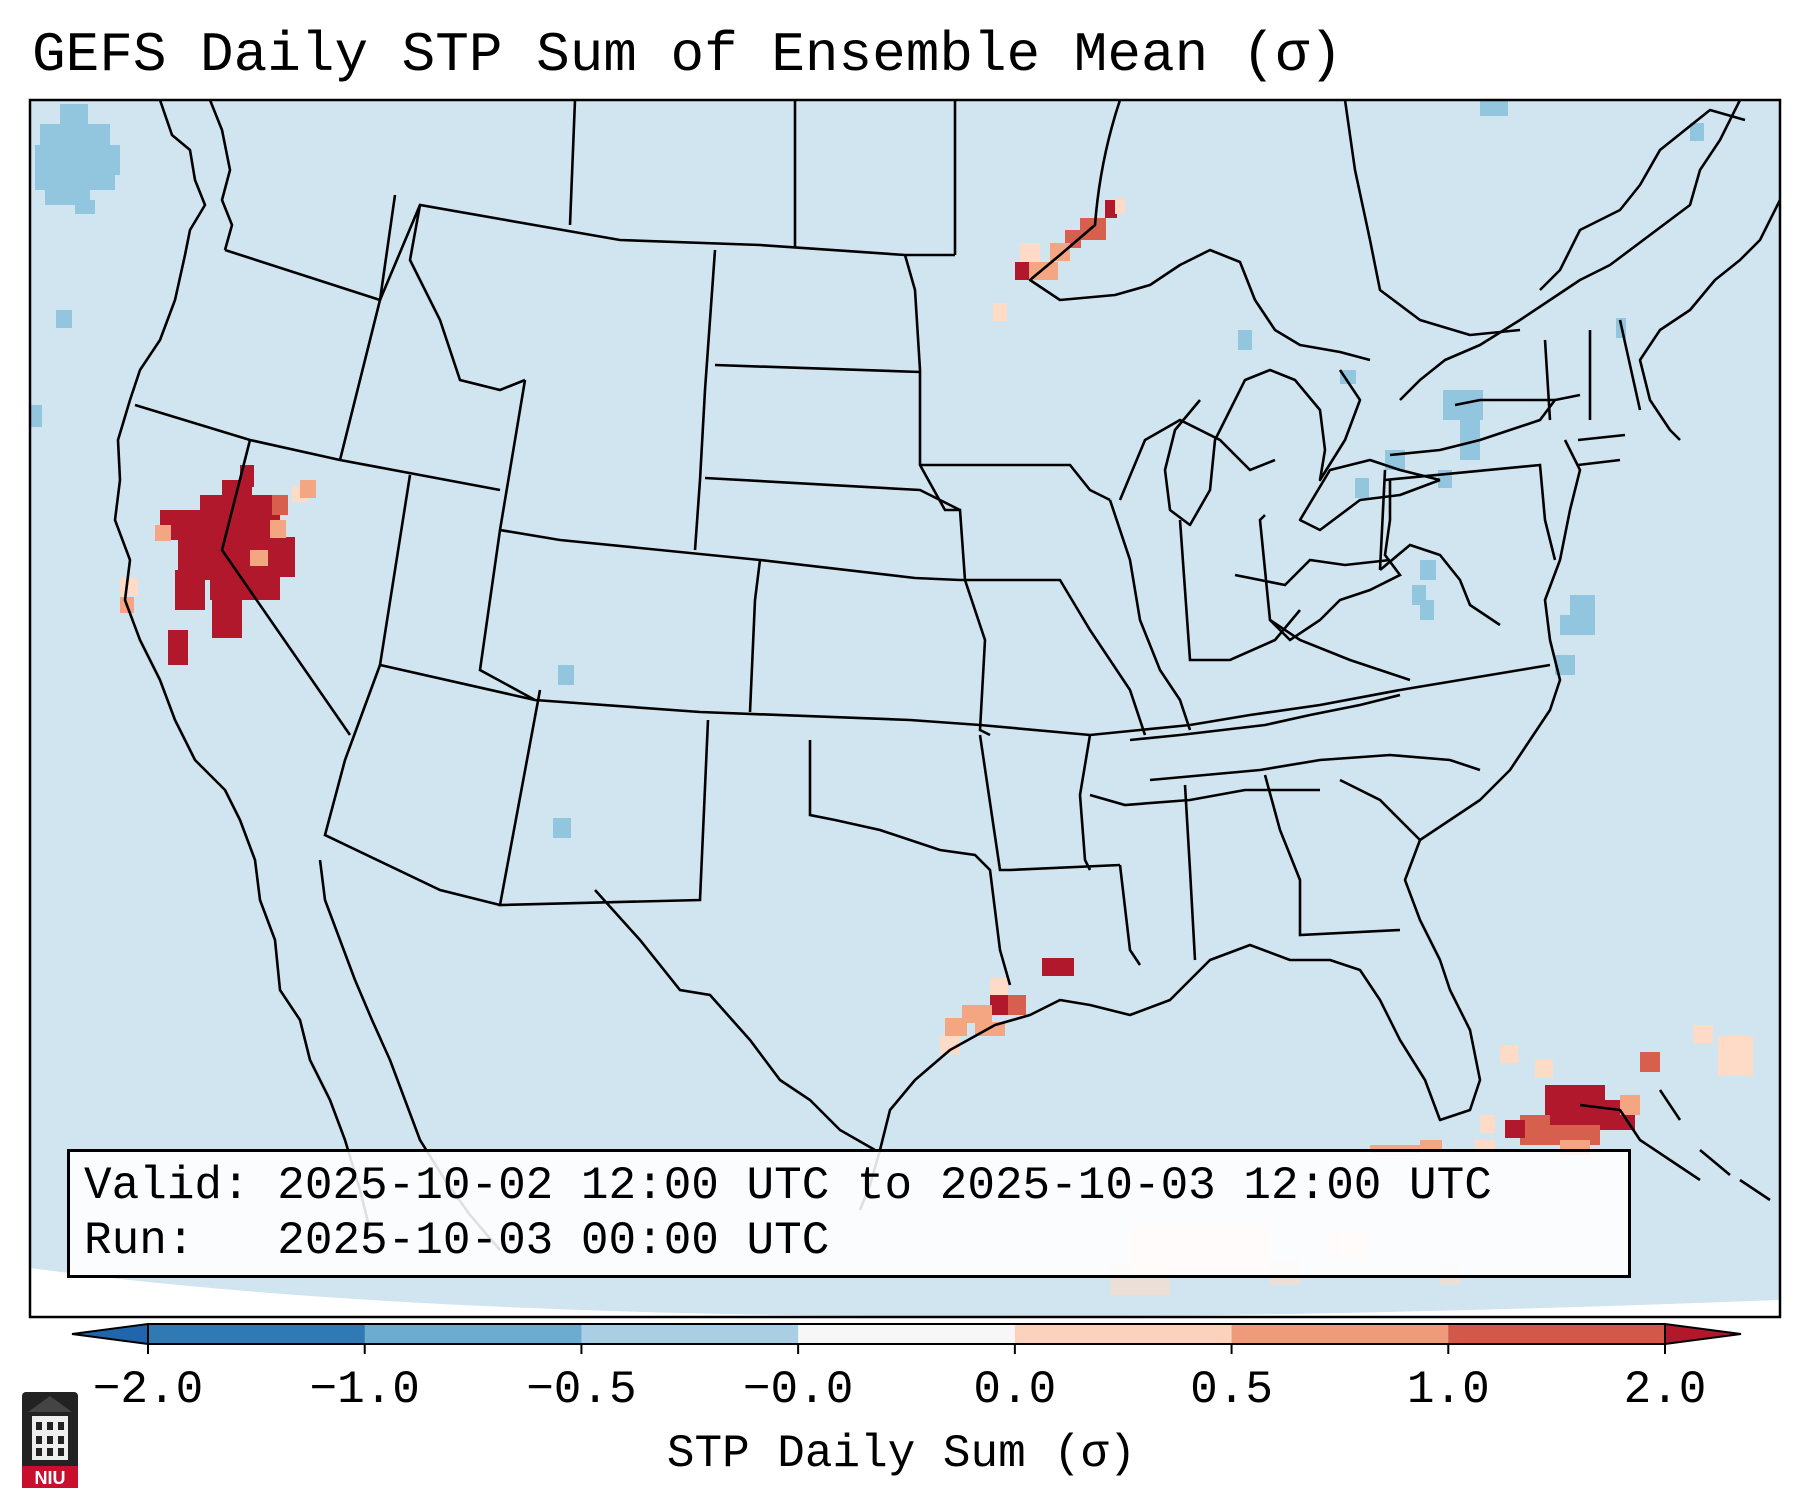 The image size is (1803, 1506). I want to click on niu-logo-text: NIU, so click(50, 1478).